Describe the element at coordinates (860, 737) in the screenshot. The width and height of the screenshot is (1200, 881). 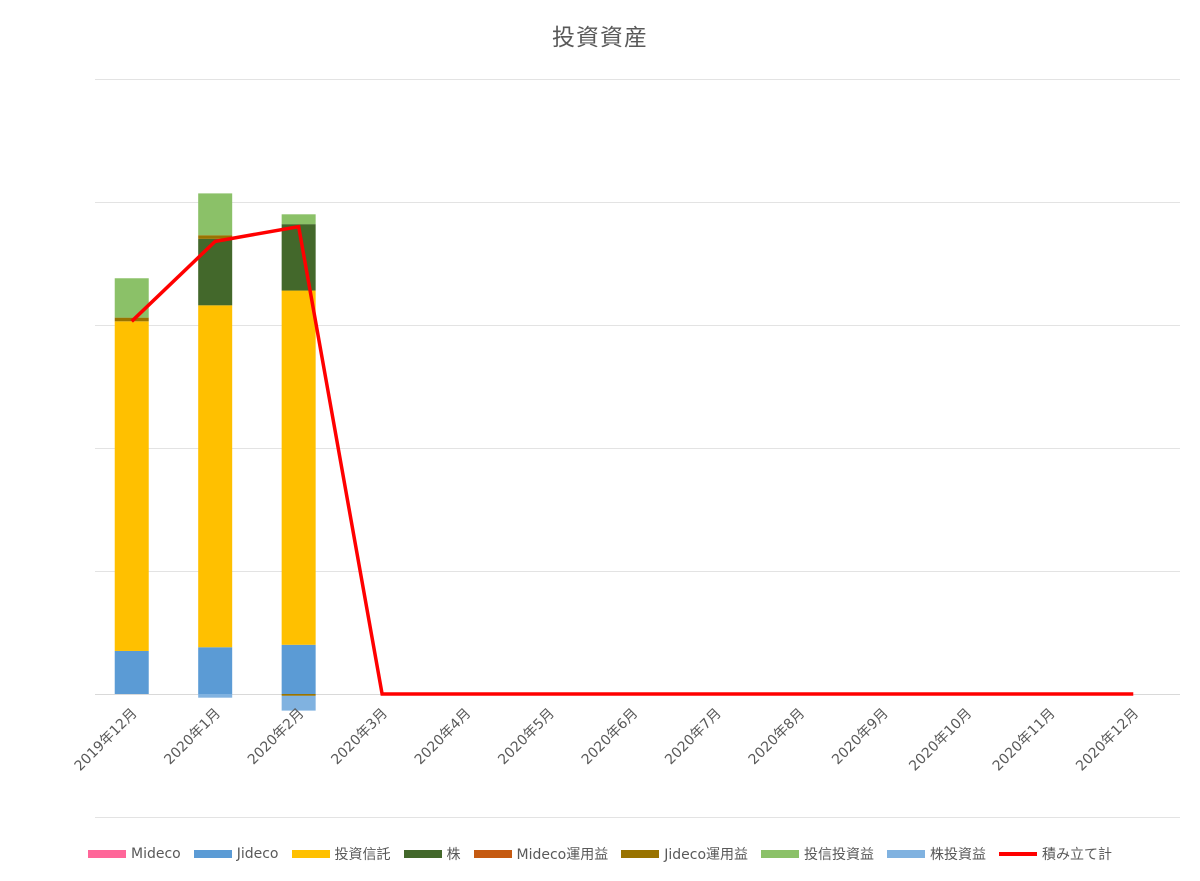
I see `x-tick-label: 2020年9月` at that location.